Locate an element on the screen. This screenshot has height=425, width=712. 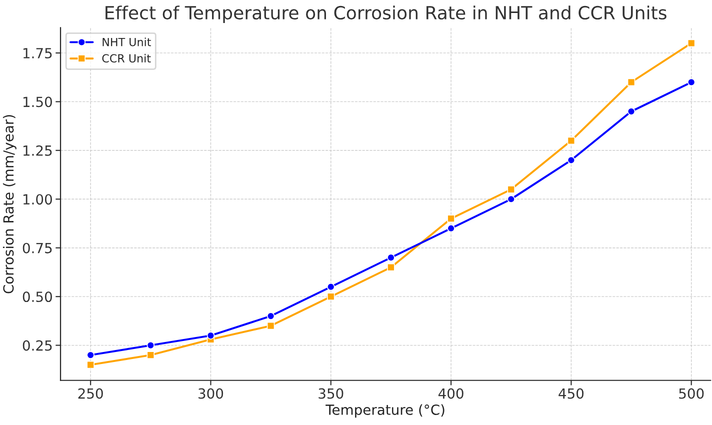
x-tick-label: 500 is located at coordinates (691, 393).